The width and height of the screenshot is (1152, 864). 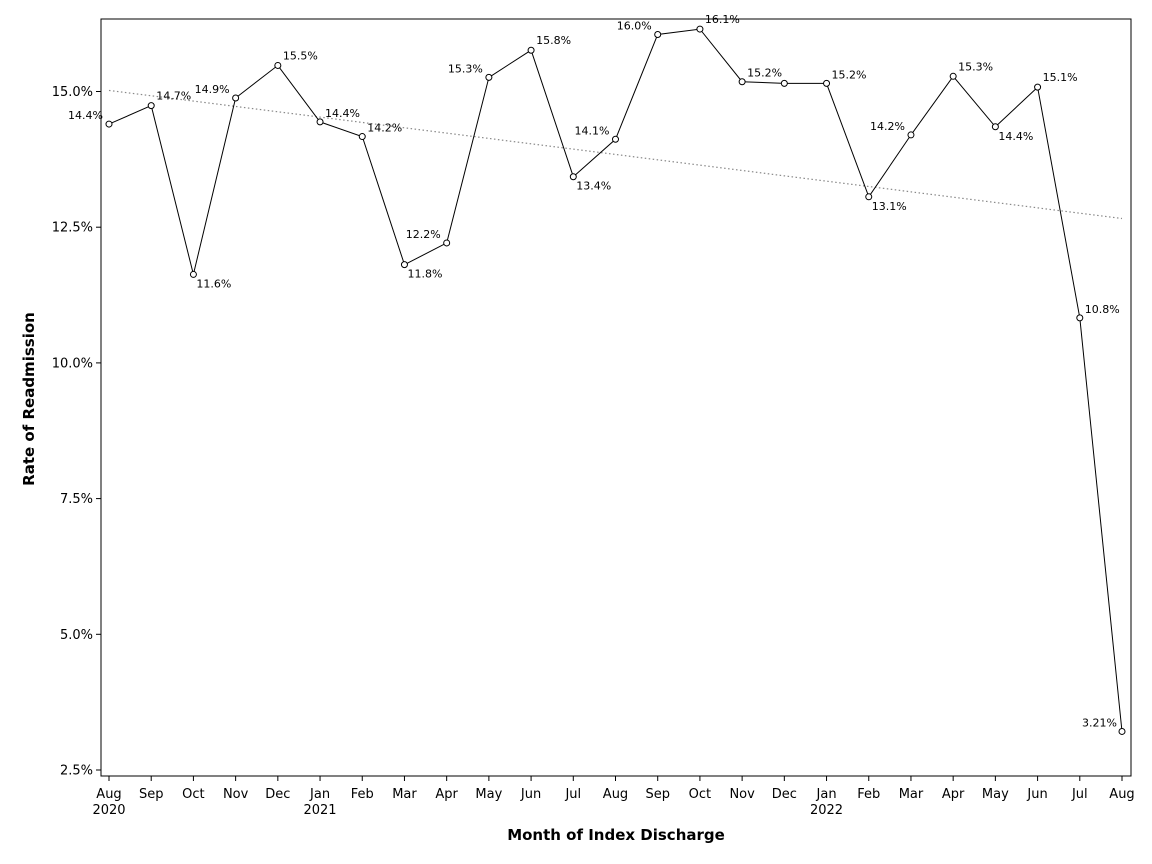 I want to click on data-label: 13.1%, so click(x=889, y=206).